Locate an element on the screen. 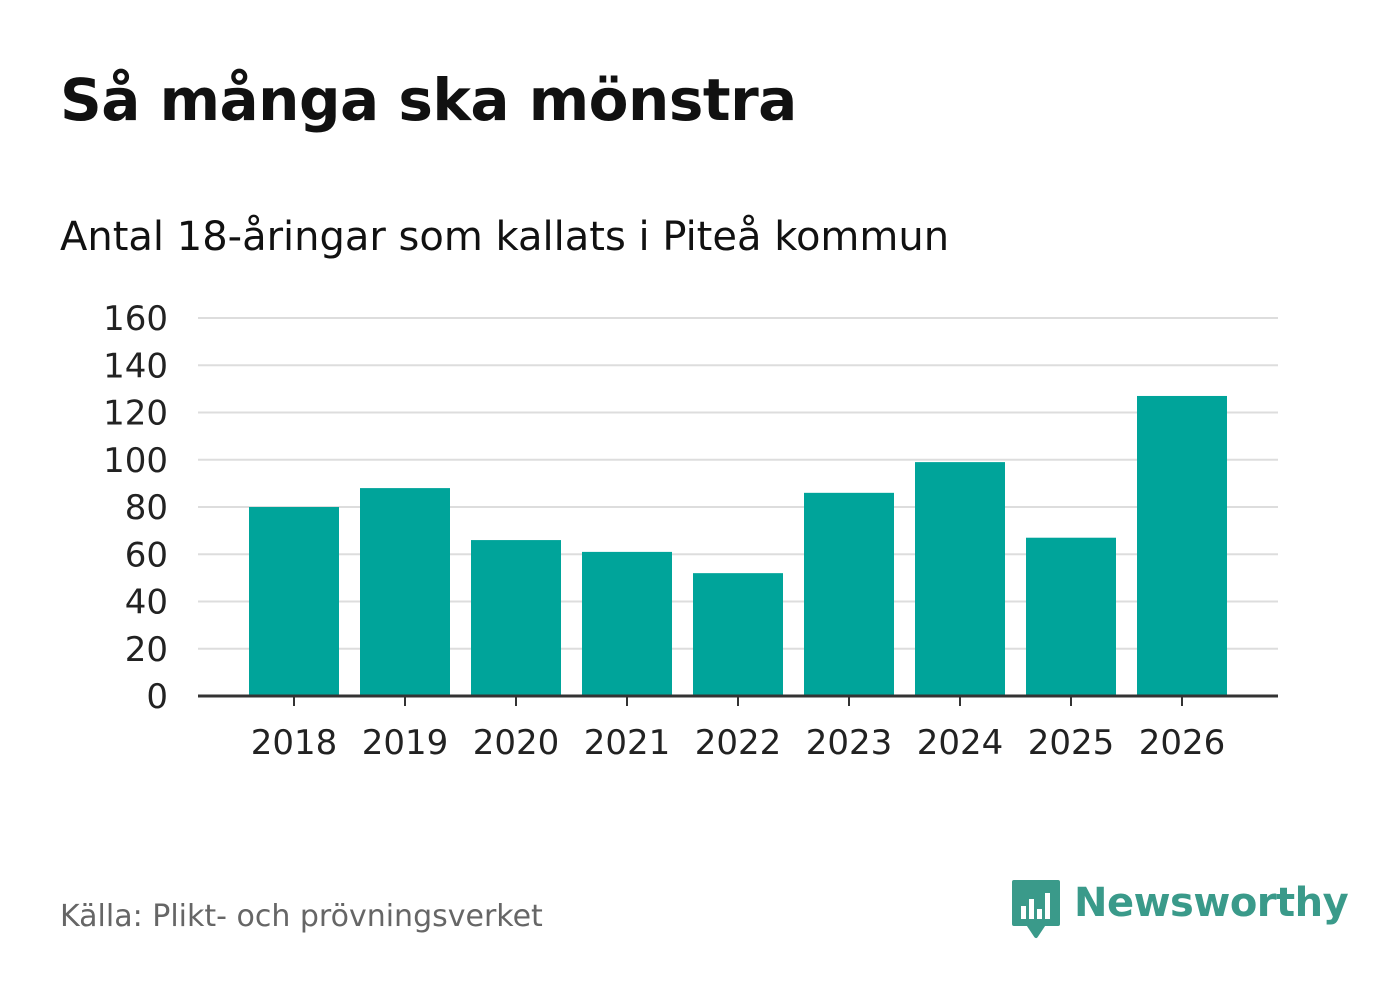 This screenshot has height=999, width=1382. chart-title: Så många ska mönstra is located at coordinates (428, 100).